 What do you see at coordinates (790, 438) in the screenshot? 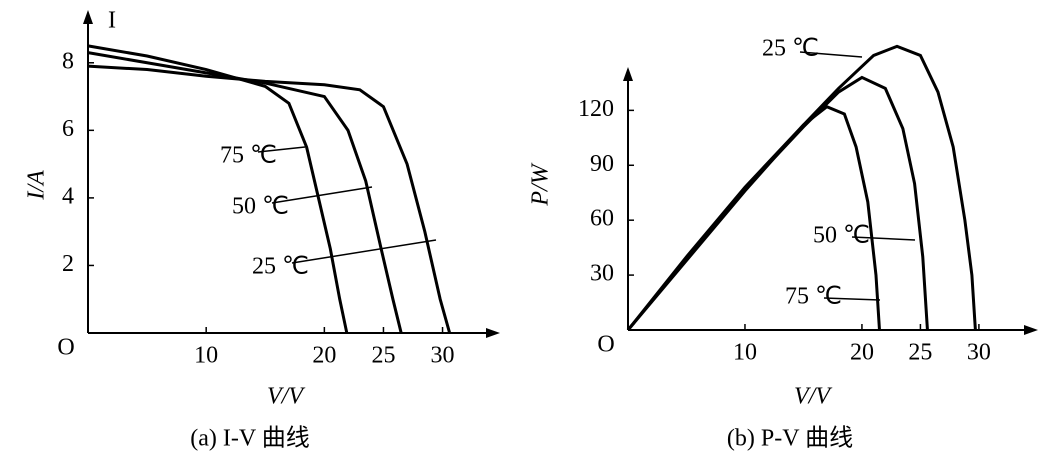
I see `caption: (b) P-V 曲线` at bounding box center [790, 438].